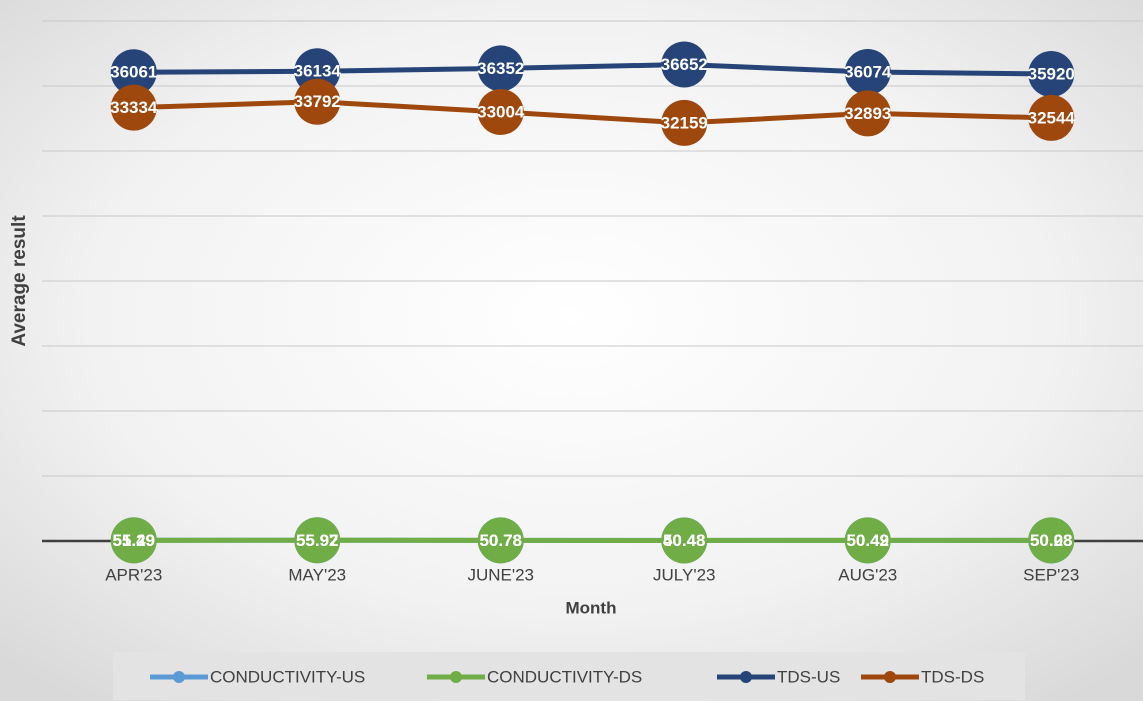 This screenshot has height=701, width=1143. I want to click on data-label: 32544, so click(1052, 117).